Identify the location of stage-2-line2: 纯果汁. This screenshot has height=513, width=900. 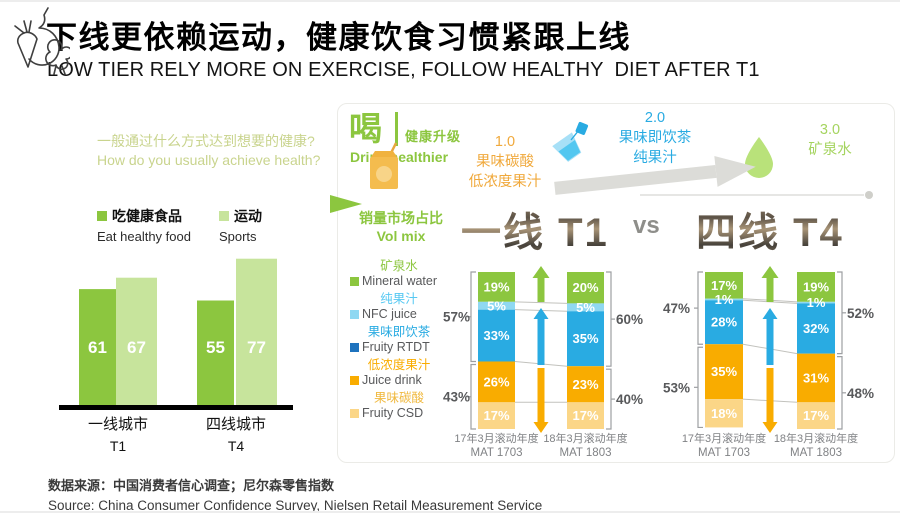
(655, 158).